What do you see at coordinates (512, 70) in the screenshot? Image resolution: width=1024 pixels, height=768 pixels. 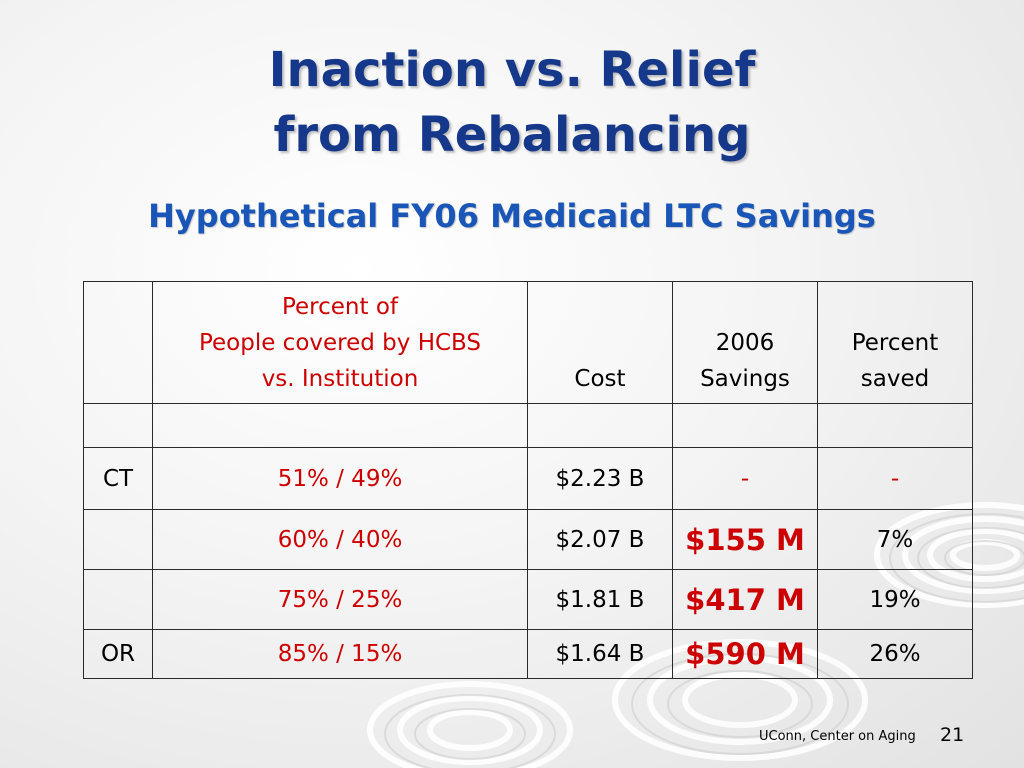 I see `slide-title-line1: Inaction vs. Relief` at bounding box center [512, 70].